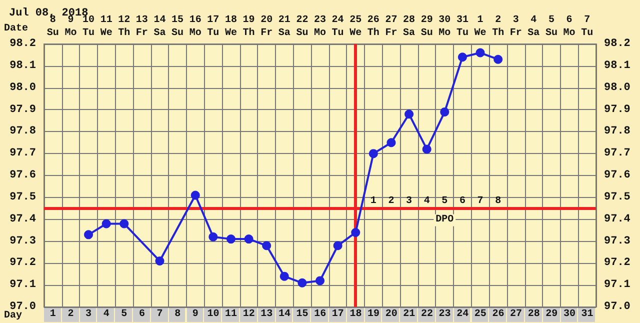 This screenshot has width=640, height=323. What do you see at coordinates (551, 27) in the screenshot?
I see `x-tick-label: 5 Su` at bounding box center [551, 27].